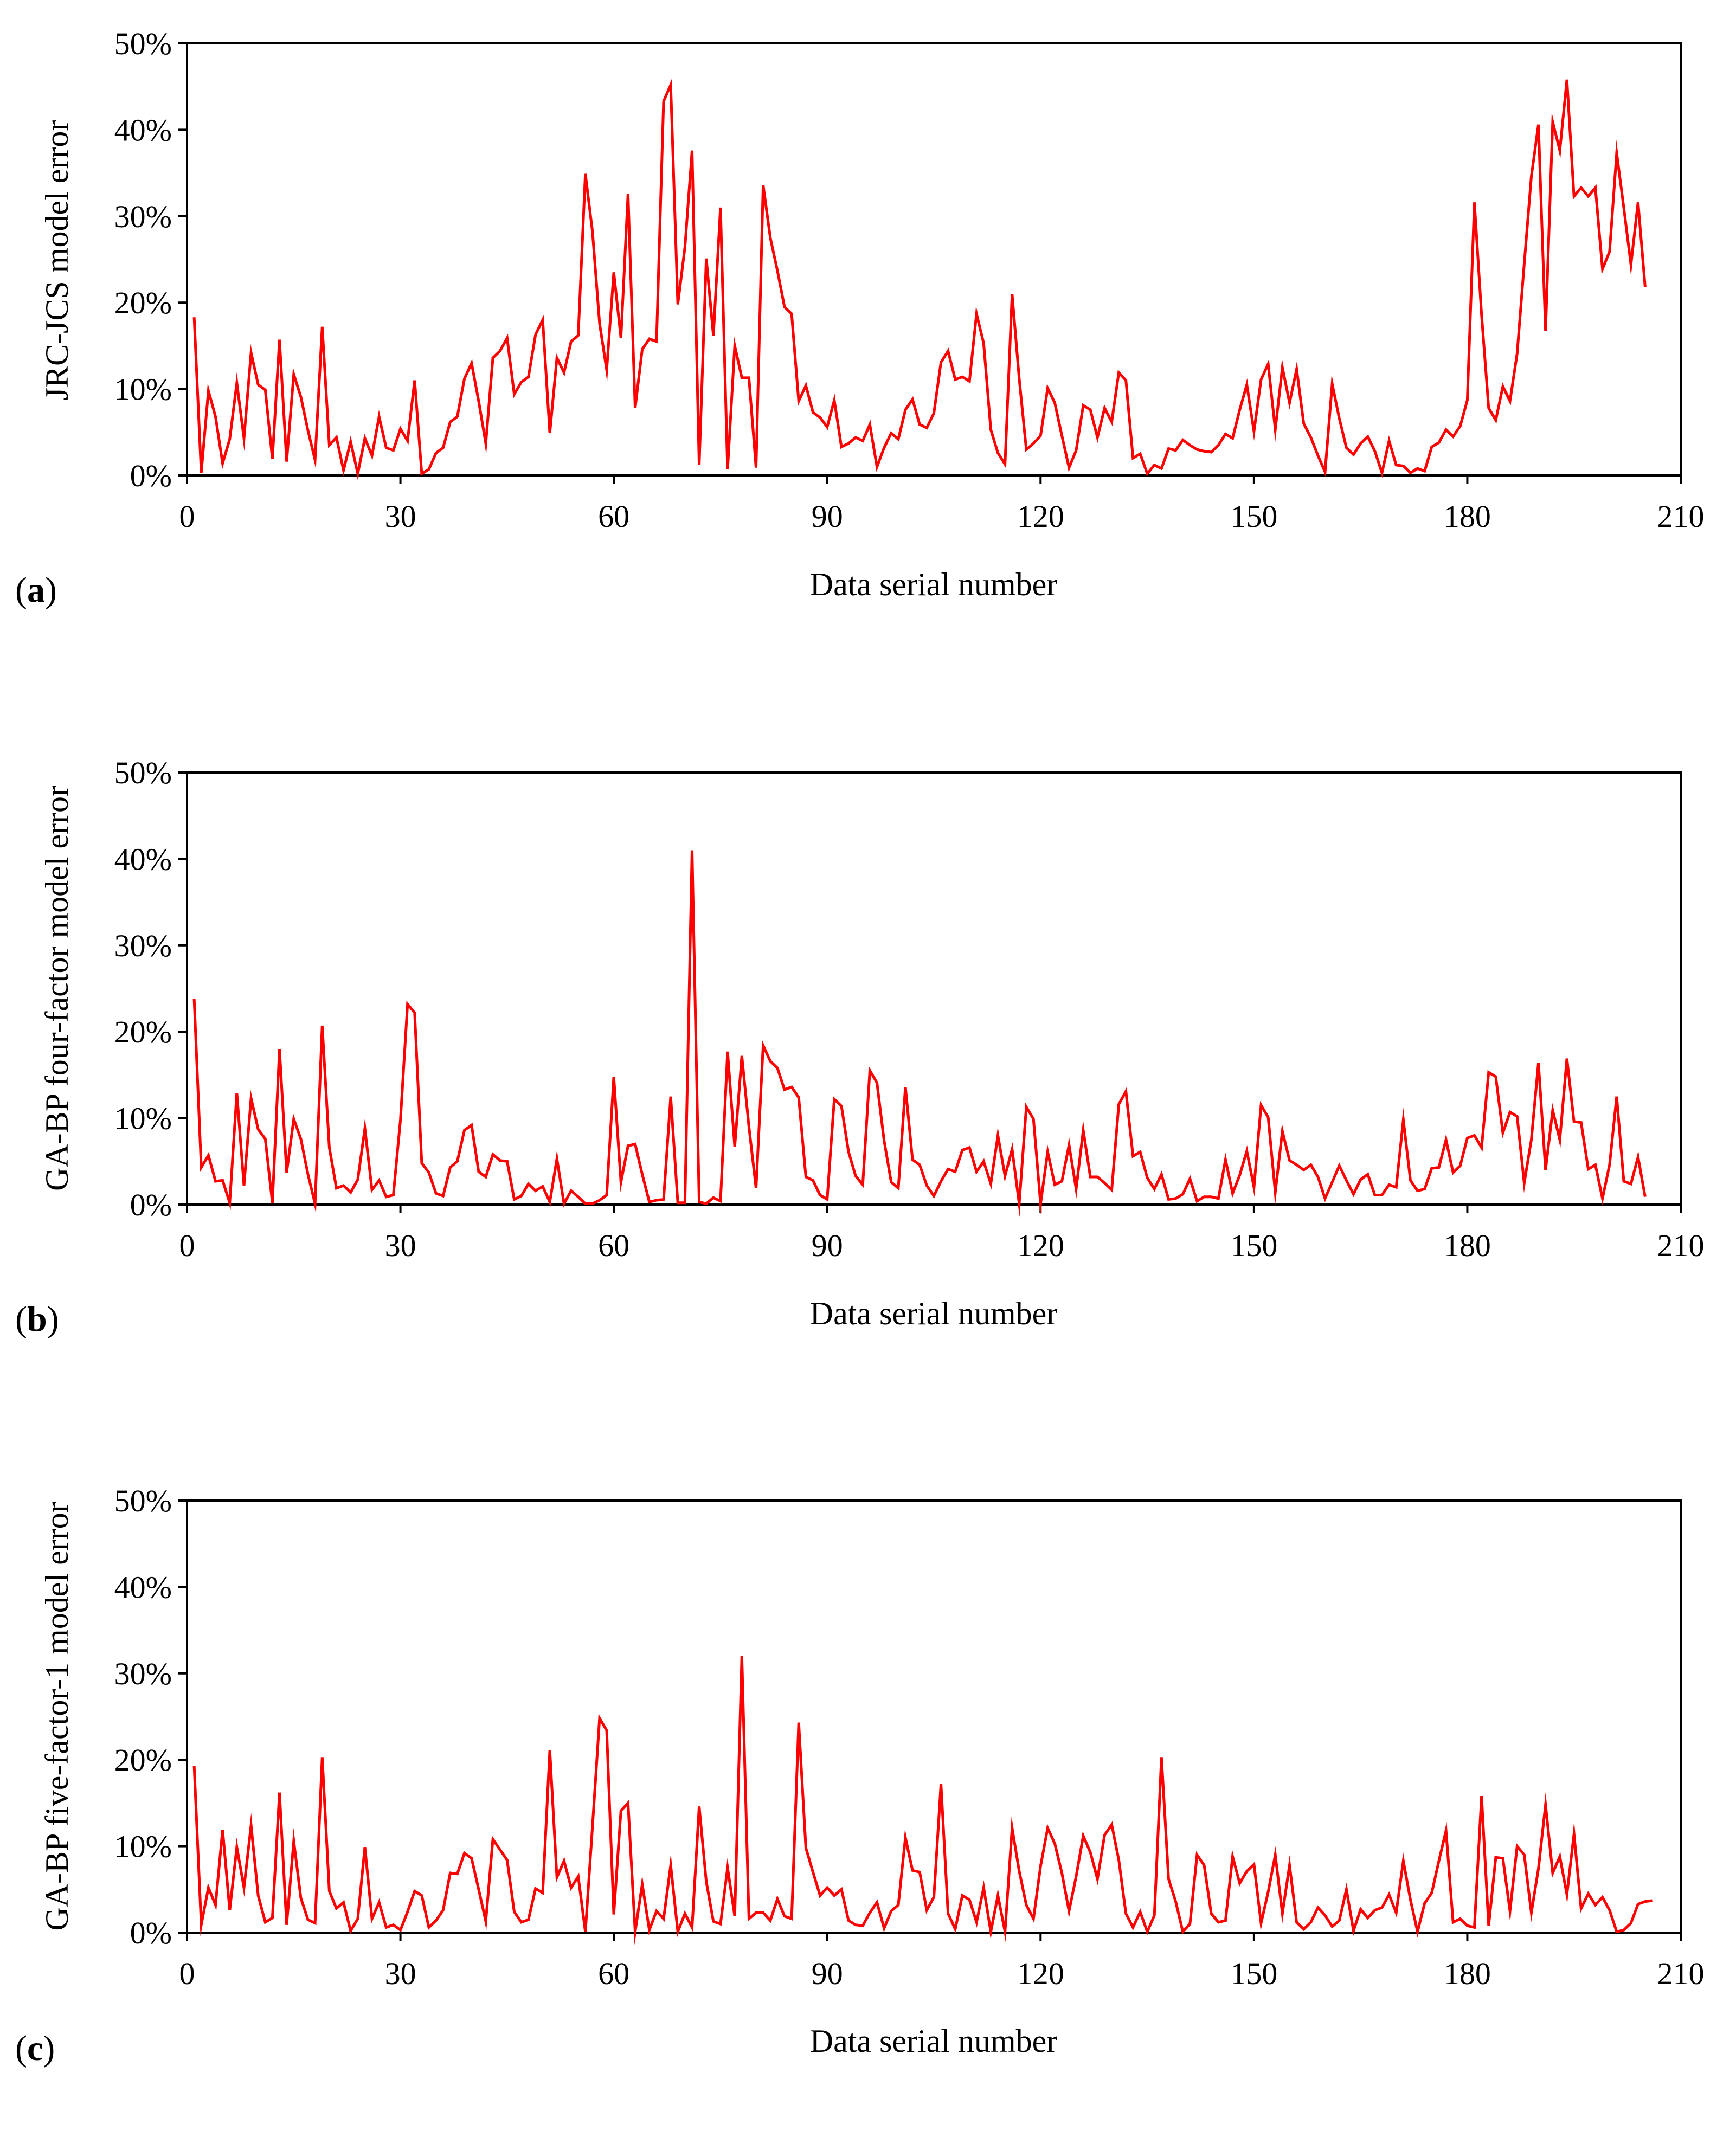 This screenshot has height=2150, width=1736. I want to click on panel-label-letter: c, so click(35, 2048).